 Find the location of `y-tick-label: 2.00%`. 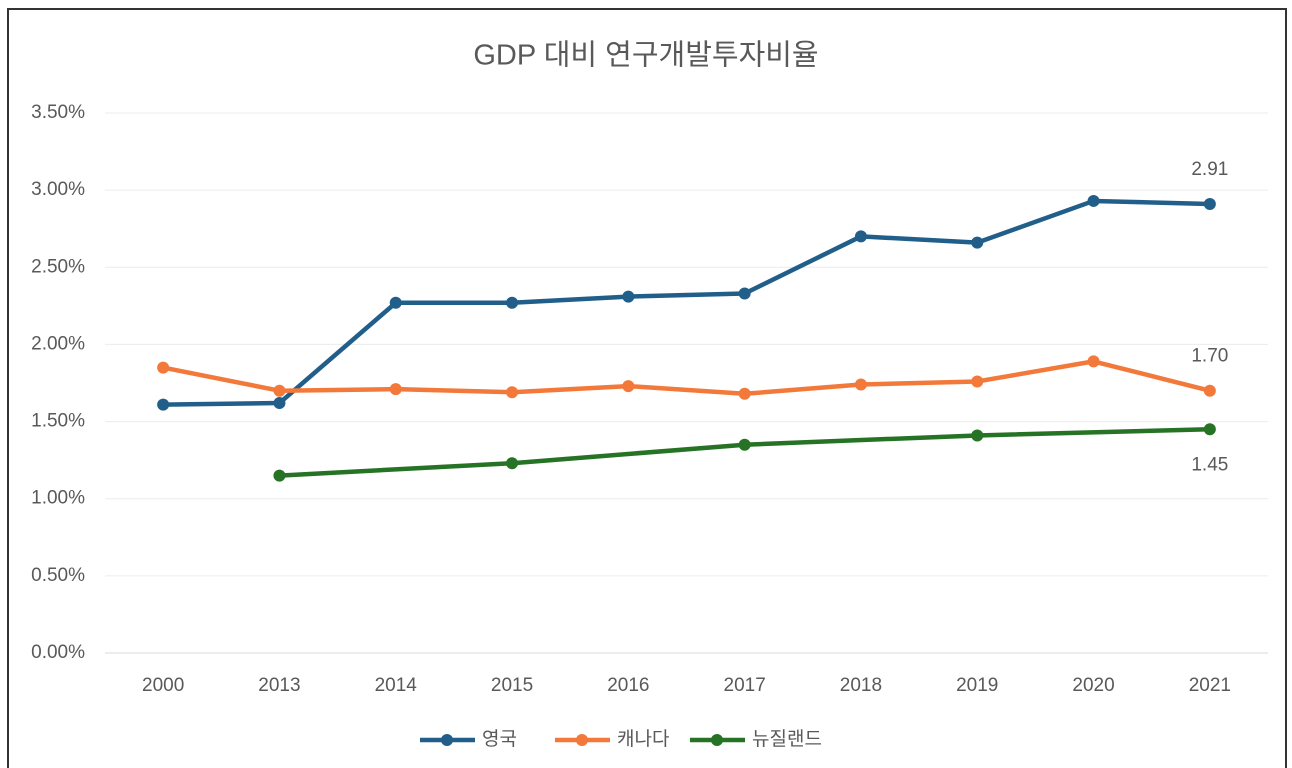

y-tick-label: 2.00% is located at coordinates (58, 343).